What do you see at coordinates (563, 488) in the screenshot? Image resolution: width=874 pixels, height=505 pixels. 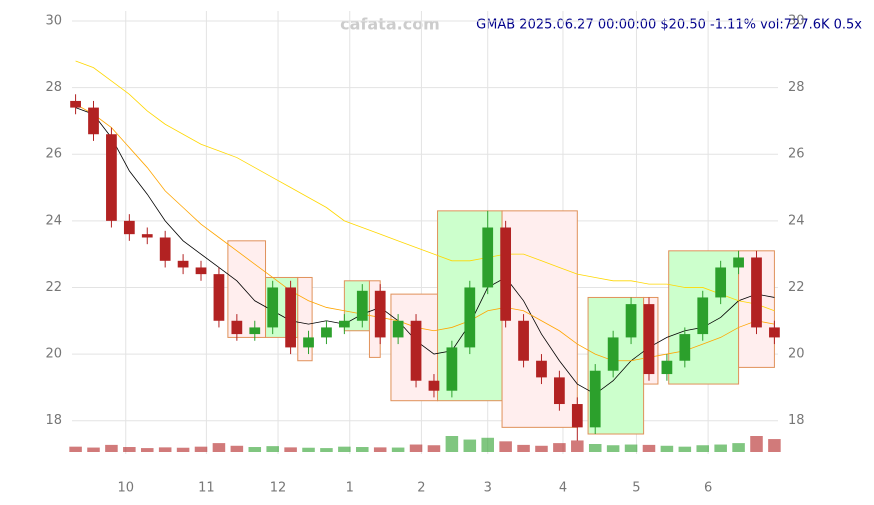 I see `x-tick-label: 4` at bounding box center [563, 488].